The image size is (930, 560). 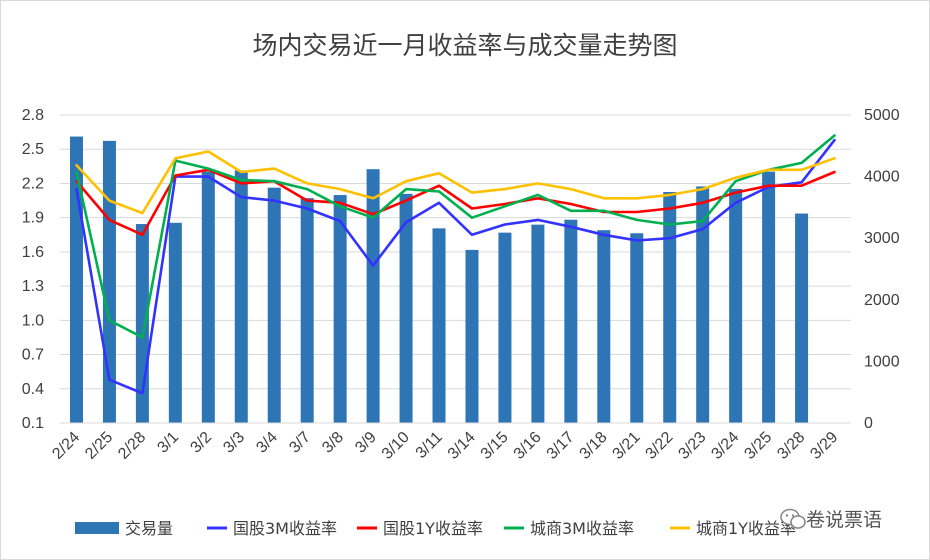 What do you see at coordinates (33, 252) in the screenshot?
I see `left-axis-tick-label: 1.6` at bounding box center [33, 252].